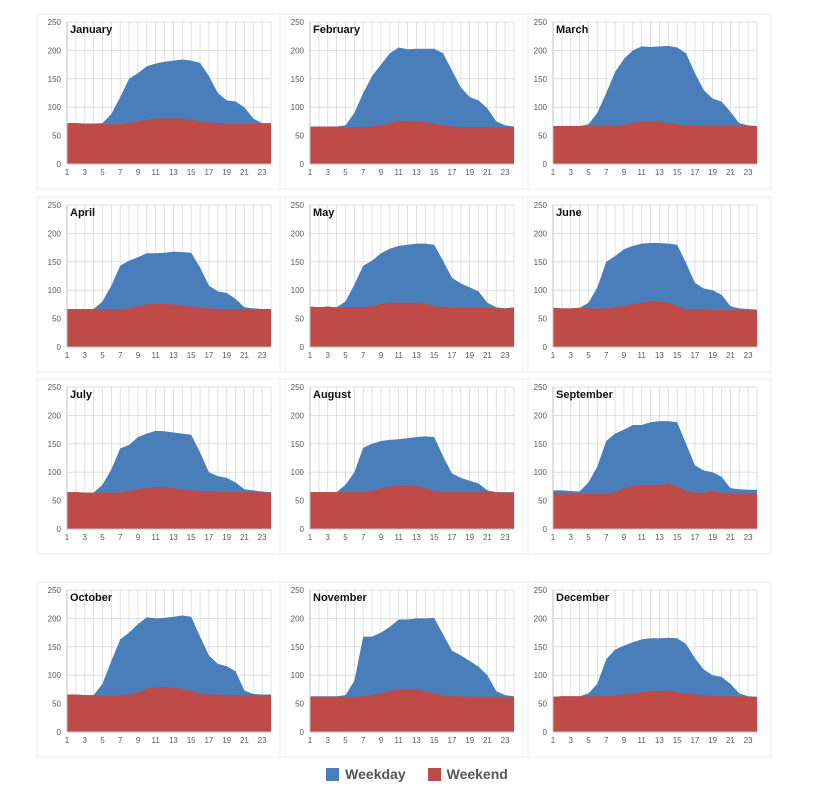 This screenshot has height=799, width=834. I want to click on chart-title: December, so click(583, 598).